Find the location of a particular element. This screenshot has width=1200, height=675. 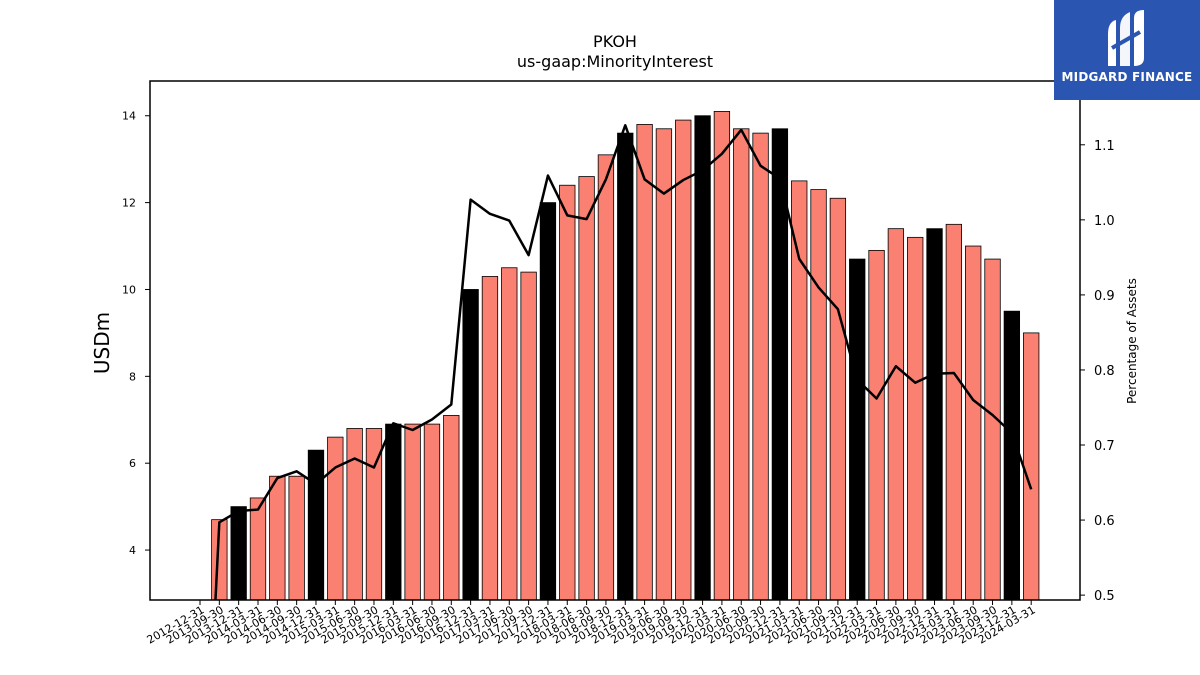

midgard-finance-logo: MIDGARD FINANCE is located at coordinates (1127, 50).